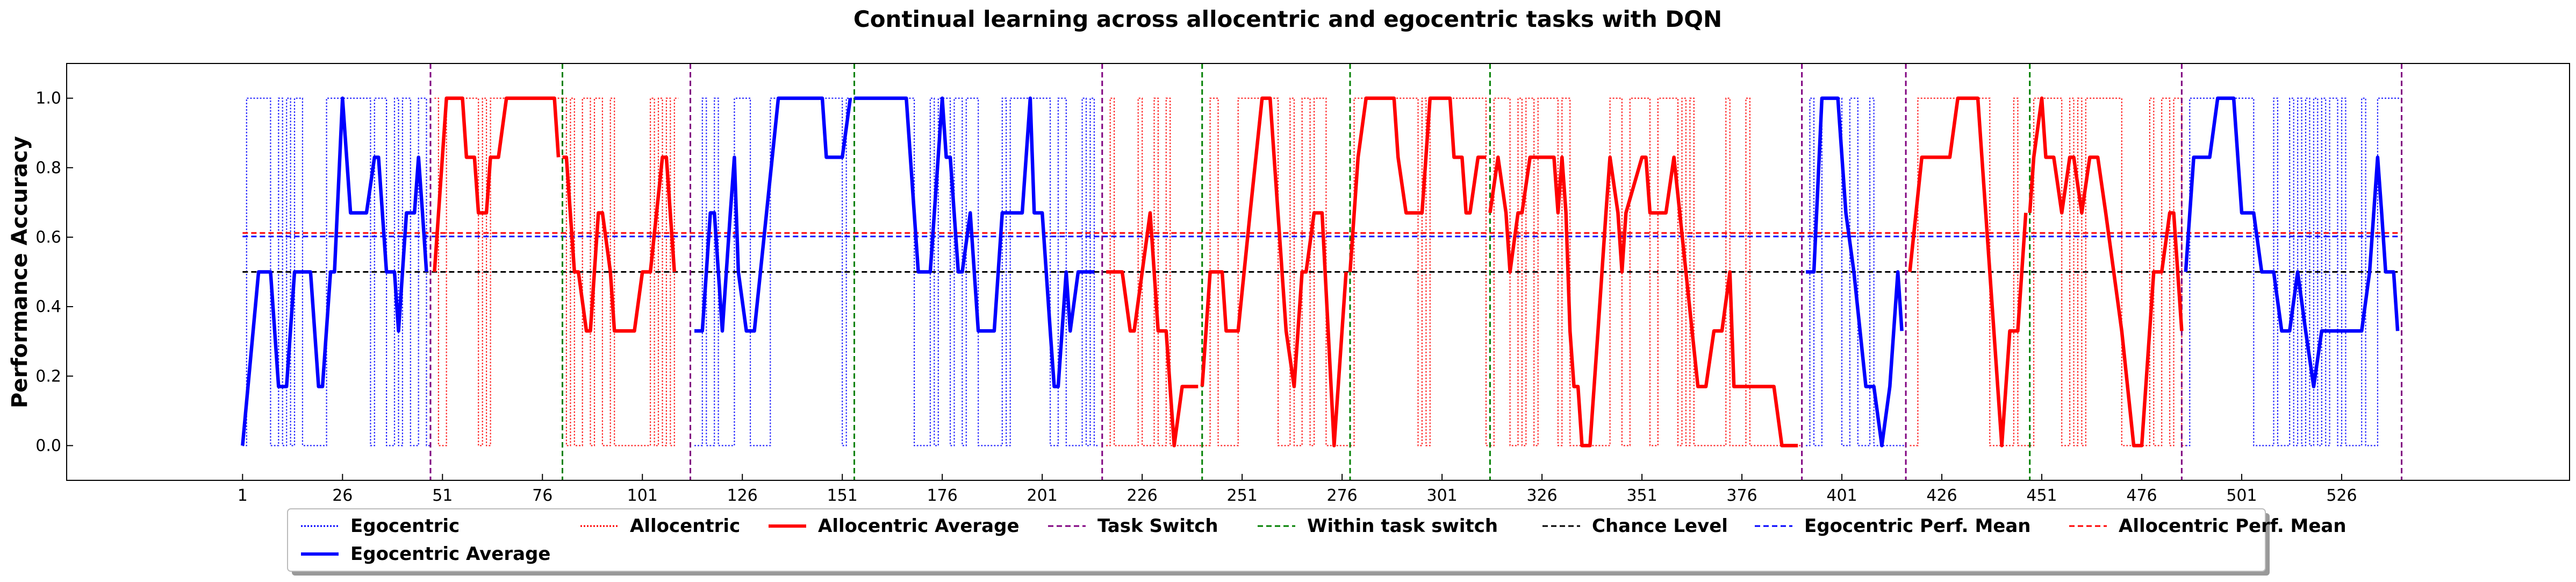 The width and height of the screenshot is (2576, 582). I want to click on y-tick-label: 1.0, so click(48, 98).